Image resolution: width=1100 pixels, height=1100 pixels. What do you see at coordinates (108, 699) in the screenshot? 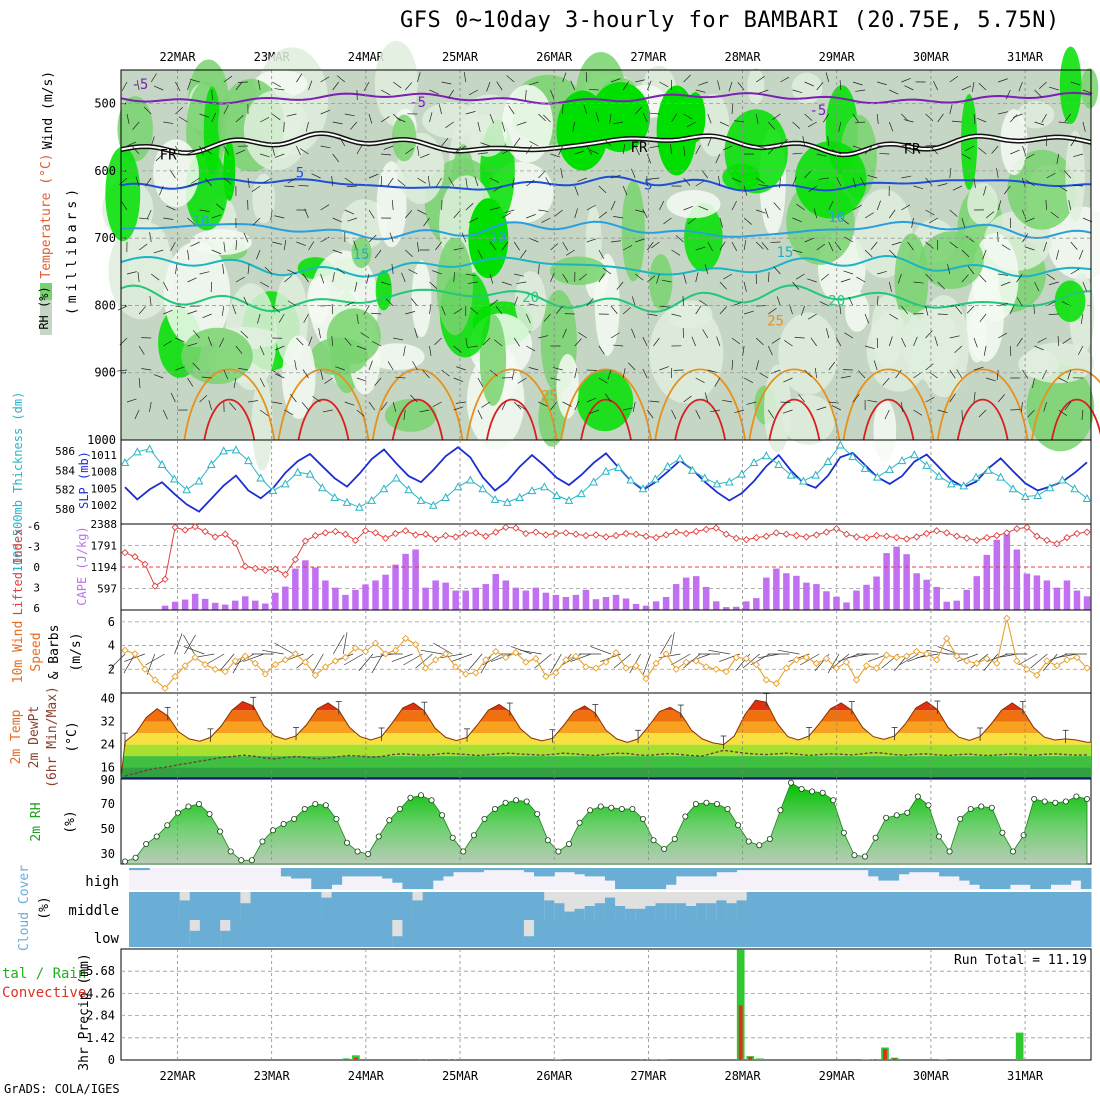
I see `temp-tick-label: 40` at bounding box center [108, 699].